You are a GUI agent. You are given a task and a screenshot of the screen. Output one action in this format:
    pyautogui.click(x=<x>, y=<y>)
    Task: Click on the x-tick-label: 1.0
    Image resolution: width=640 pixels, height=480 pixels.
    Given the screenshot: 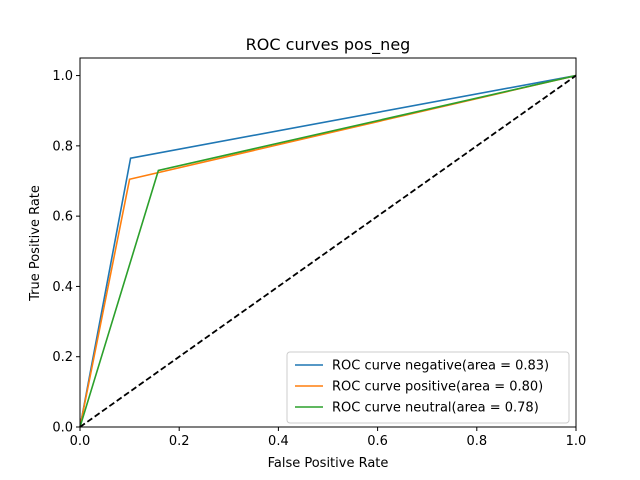 What is the action you would take?
    pyautogui.click(x=576, y=441)
    